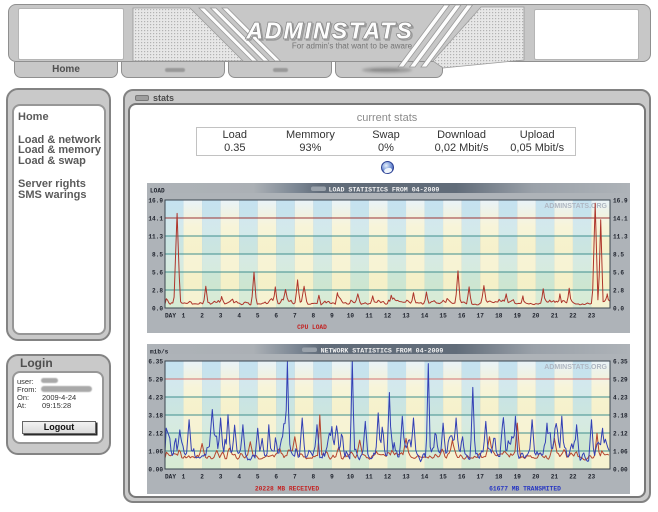 This screenshot has width=658, height=512. Describe the element at coordinates (525, 489) in the screenshot. I see `svg-text: 61677 MB TRANSMITED` at that location.